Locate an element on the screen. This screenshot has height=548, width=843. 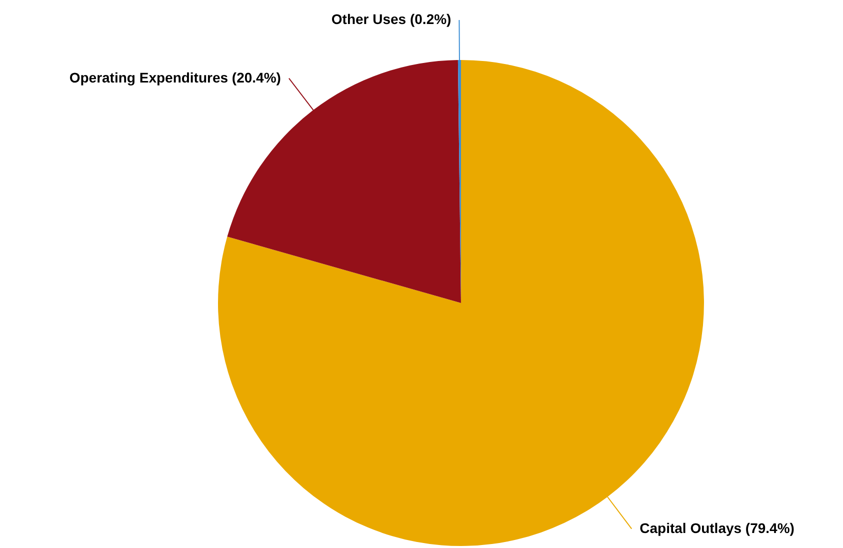
slice-label: Other Uses (0.2%) is located at coordinates (391, 19).